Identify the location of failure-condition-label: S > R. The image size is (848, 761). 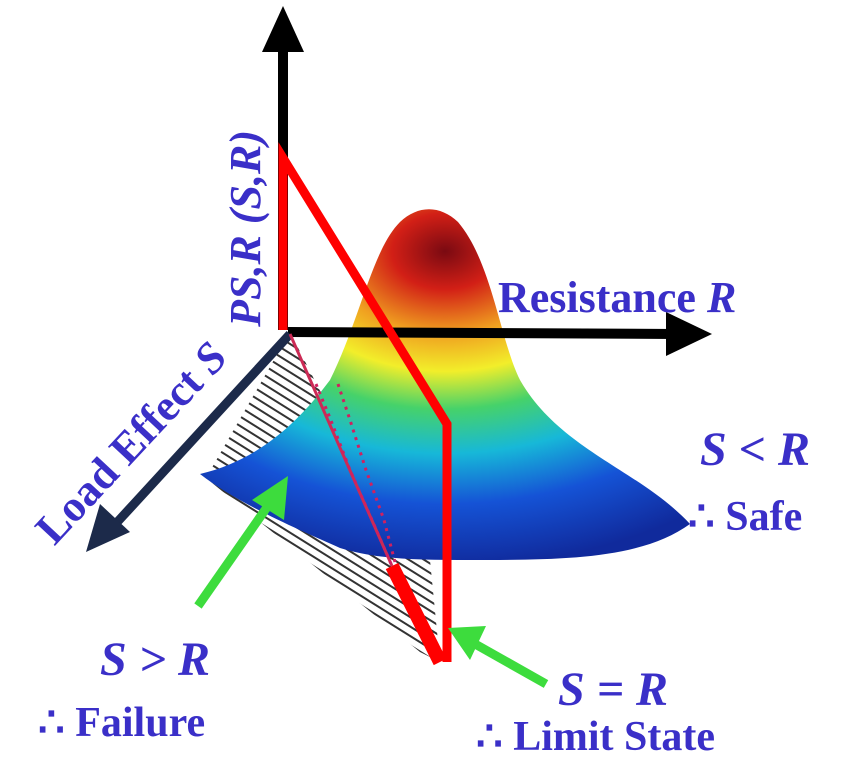
(155, 659).